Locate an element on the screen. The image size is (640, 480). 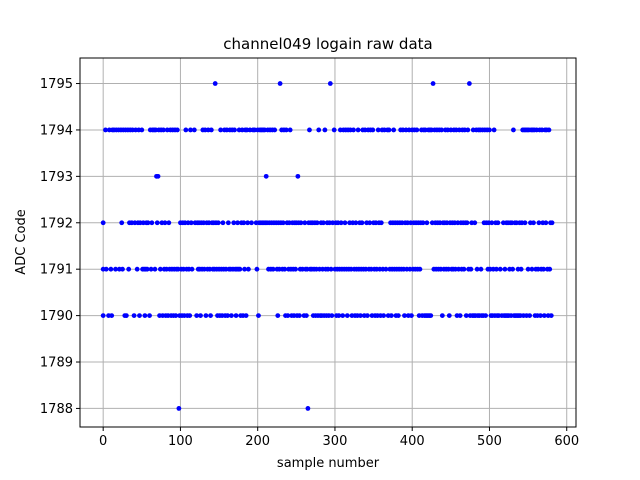
x-tick-label: 100 is located at coordinates (180, 441).